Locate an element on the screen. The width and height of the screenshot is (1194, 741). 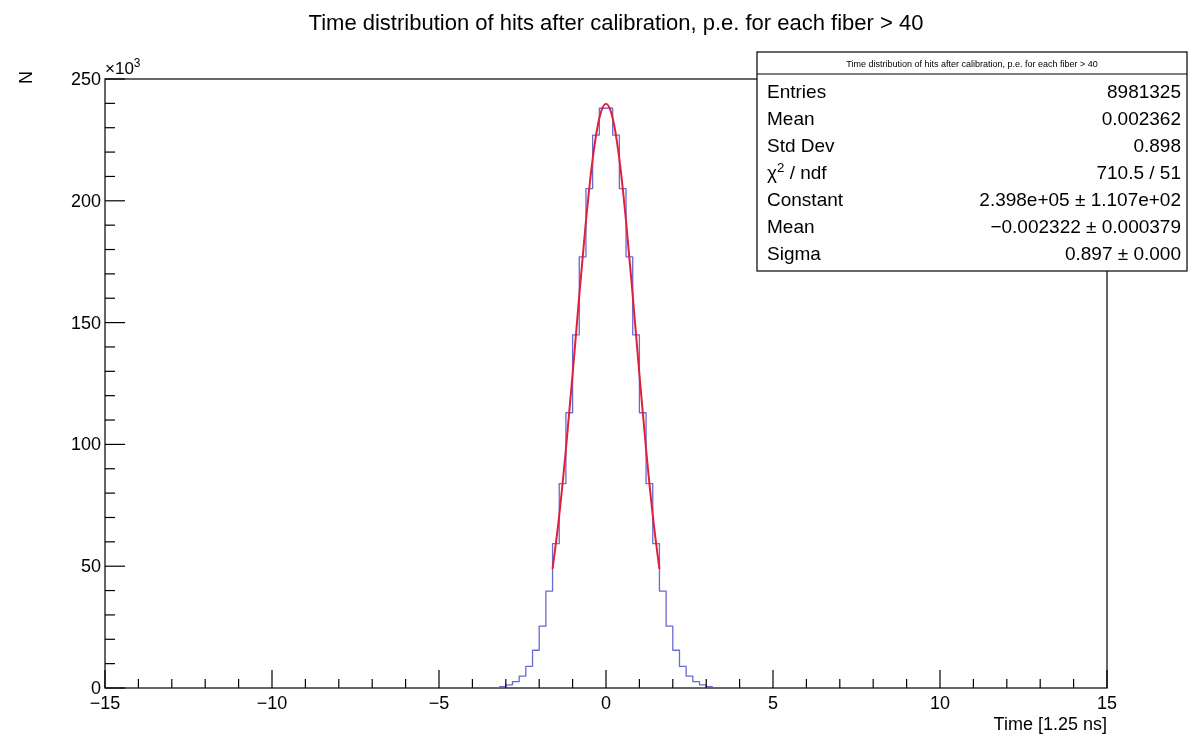
chart-title: Time distribution of hits after calibration, p.e. for each fiber > 40 is located at coordinates (616, 22).